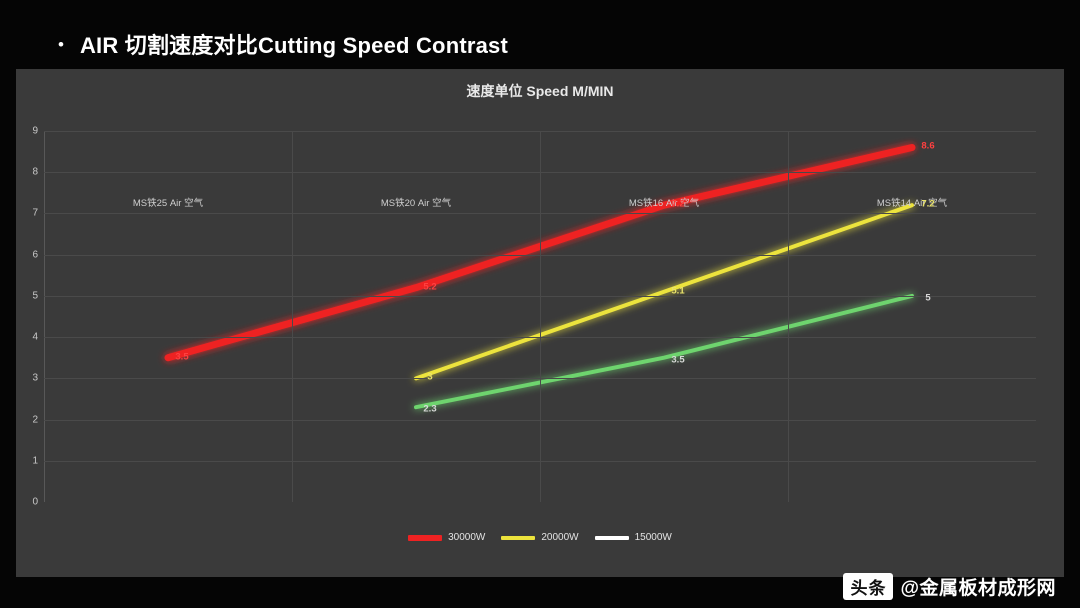  Describe the element at coordinates (928, 146) in the screenshot. I see `data-point-label: 8.6` at that location.